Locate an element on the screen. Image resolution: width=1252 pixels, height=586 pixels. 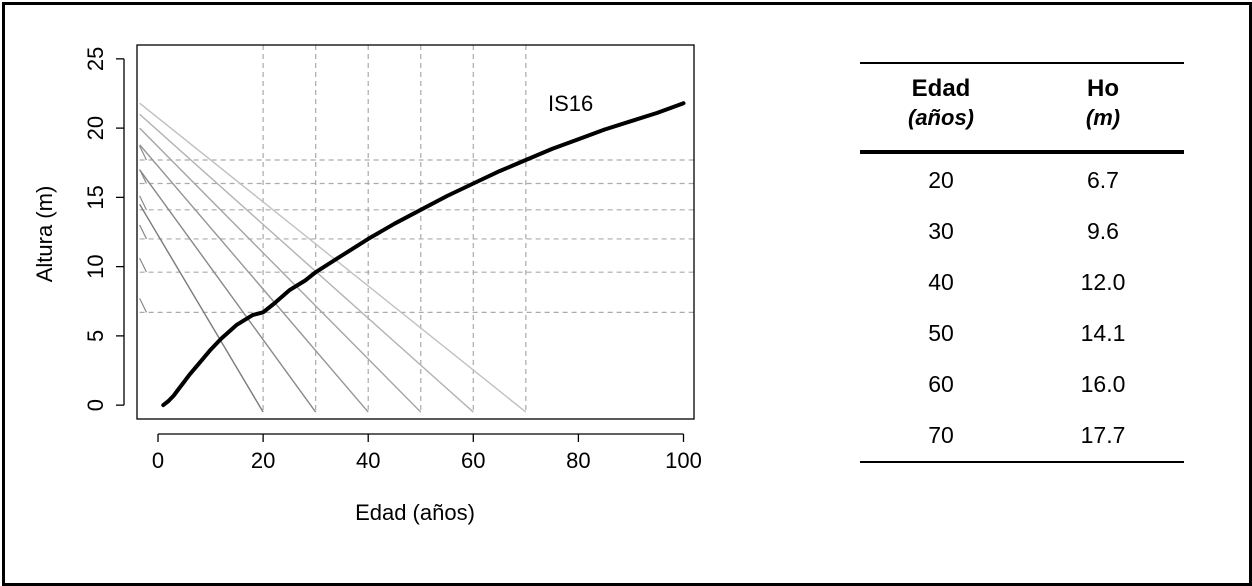
height-cell: 12.0 is located at coordinates (1103, 282).